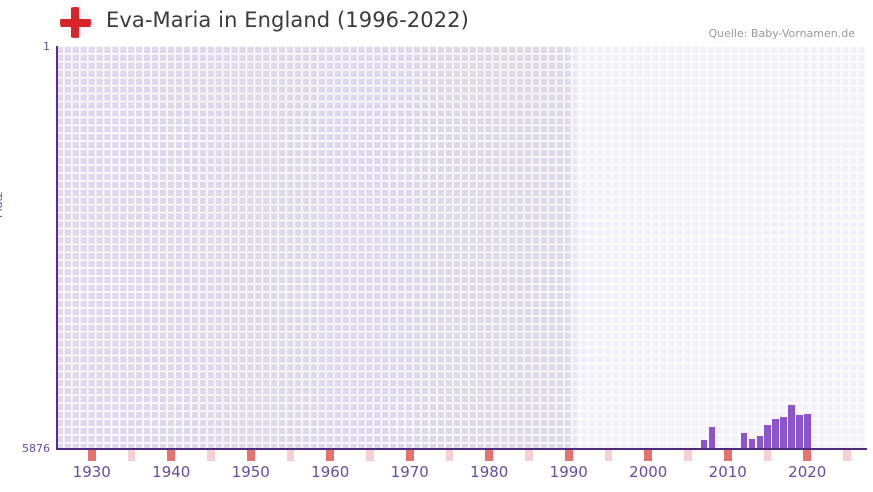  What do you see at coordinates (489, 455) in the screenshot?
I see `x-tick-1980` at bounding box center [489, 455].